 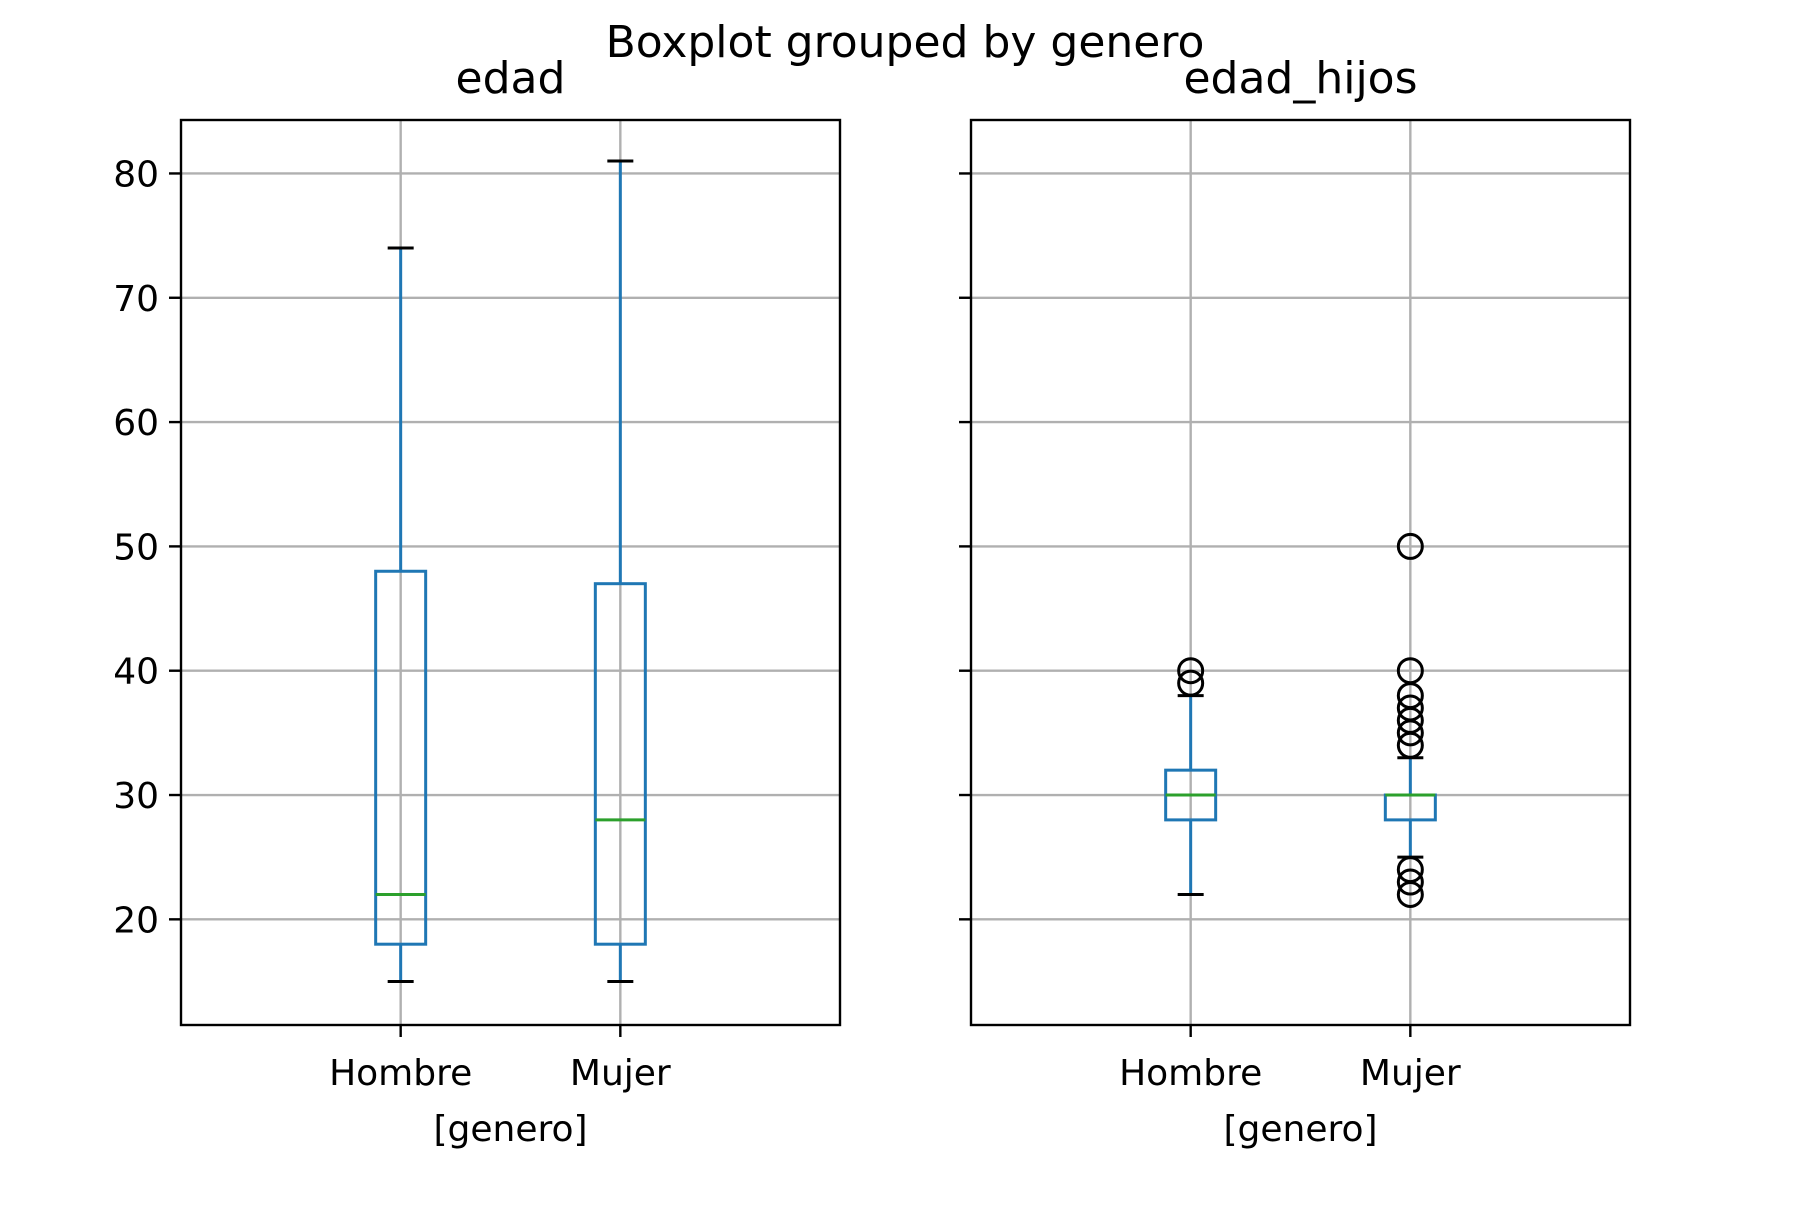 I want to click on subplot-title: edad_hijos, so click(x=1300, y=78).